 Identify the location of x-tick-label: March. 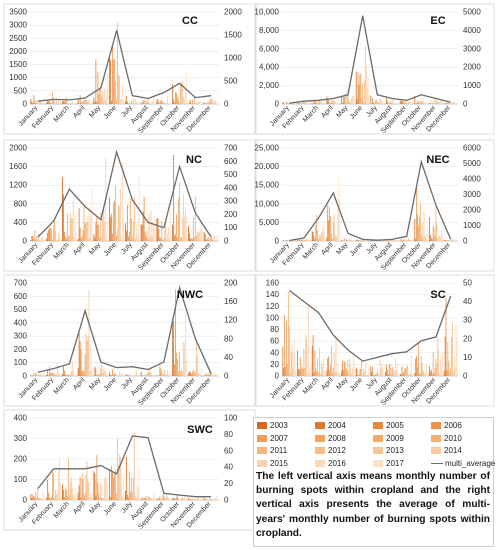
(311, 251).